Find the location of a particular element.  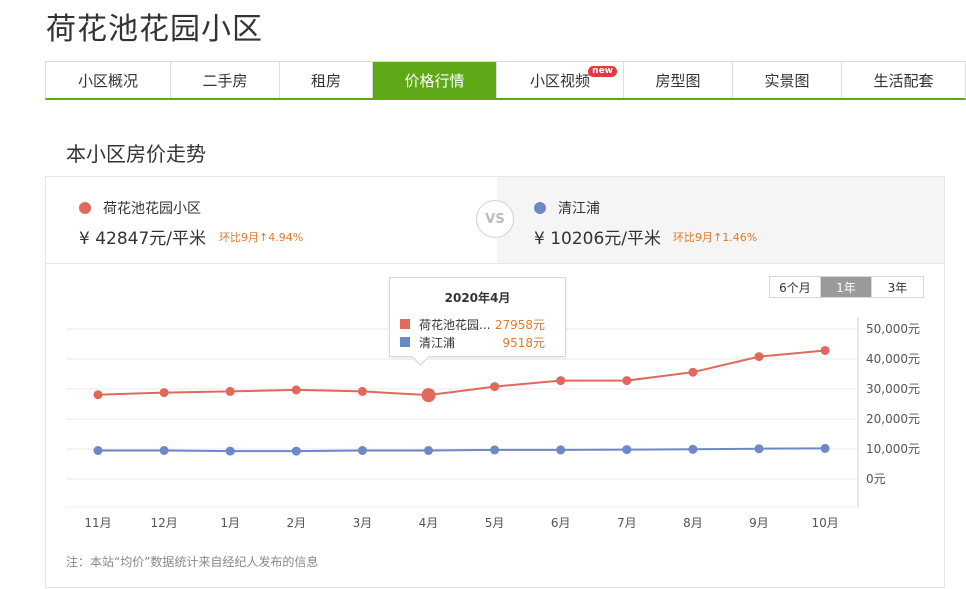

tooltip-row: 清江浦 9518元 is located at coordinates (472, 342).